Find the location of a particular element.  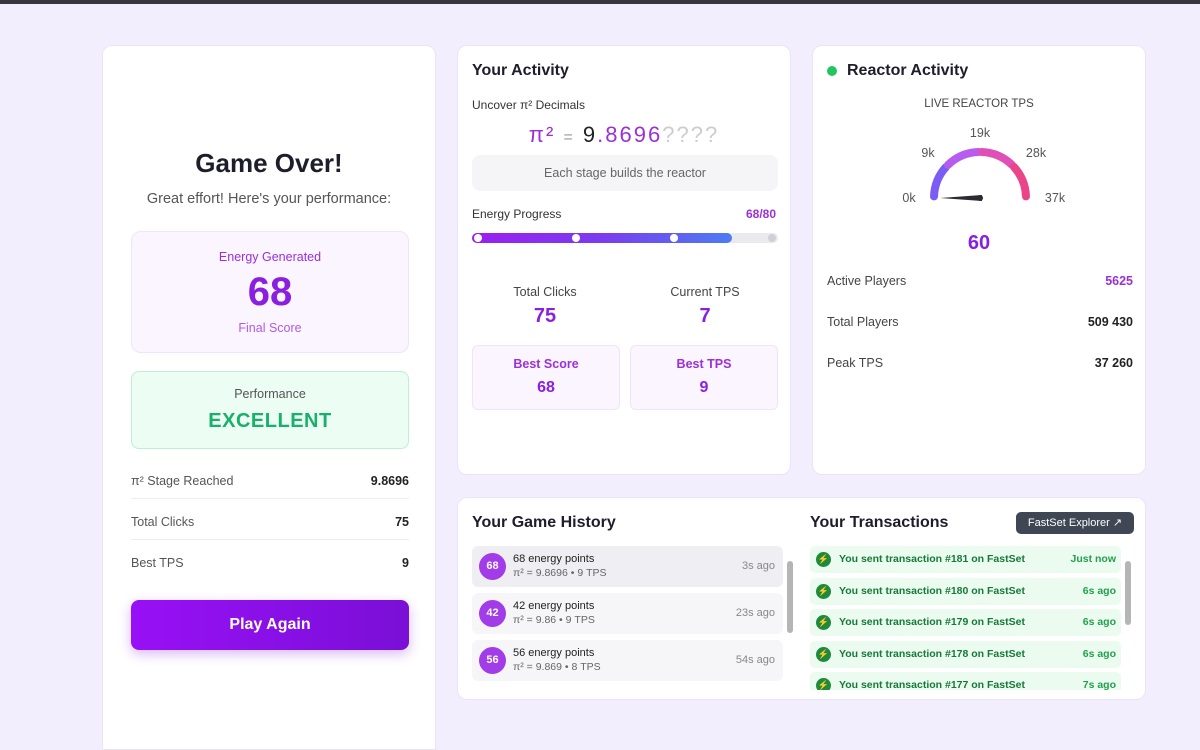

best-box: Best TPS 9 is located at coordinates (704, 377).